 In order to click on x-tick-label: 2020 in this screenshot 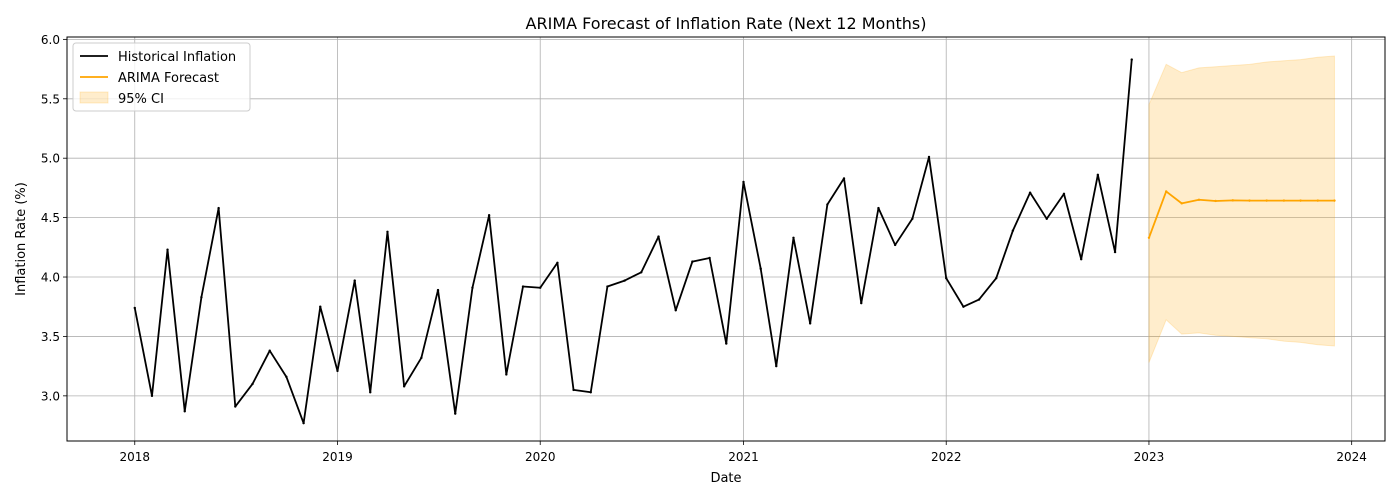, I will do `click(540, 457)`.